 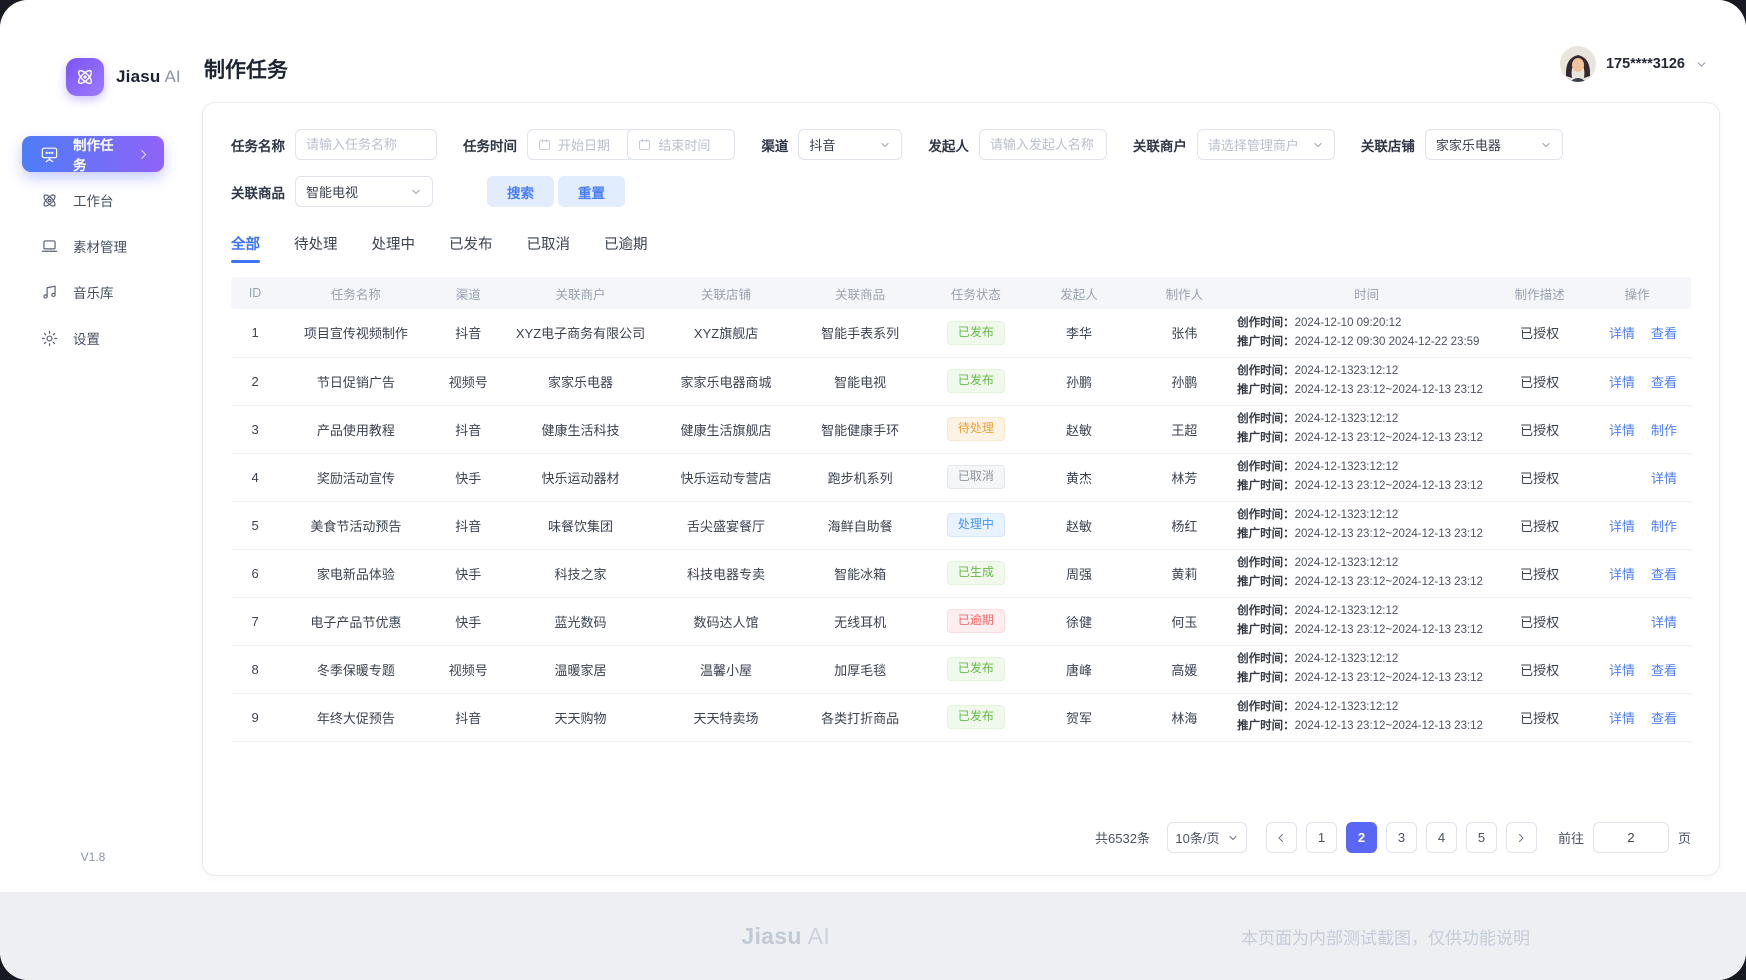 I want to click on merchant-select: 请选择管理商户, so click(x=1265, y=144).